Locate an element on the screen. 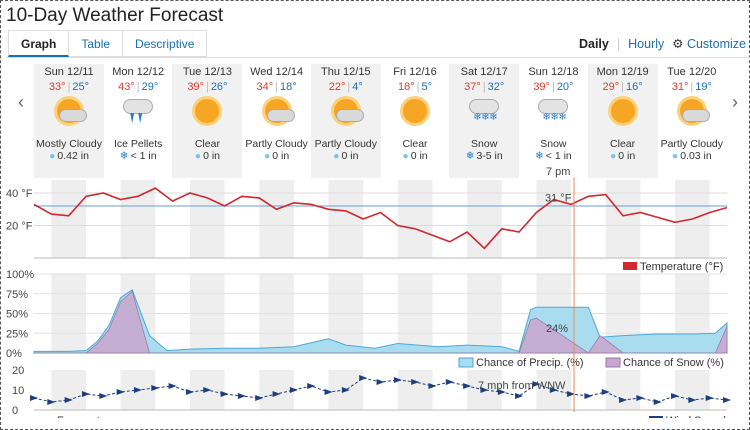 The height and width of the screenshot is (430, 750). day-column: Mon 12/19 29° | 16° Clear ● 0 in is located at coordinates (622, 121).